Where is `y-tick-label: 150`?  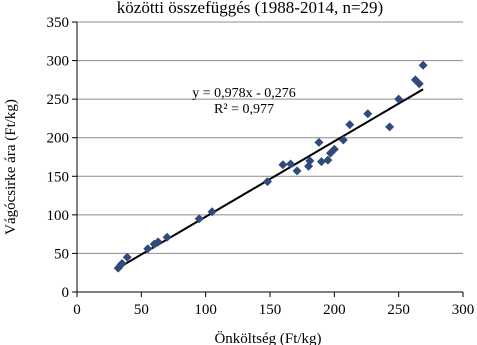 y-tick-label: 150 is located at coordinates (58, 177).